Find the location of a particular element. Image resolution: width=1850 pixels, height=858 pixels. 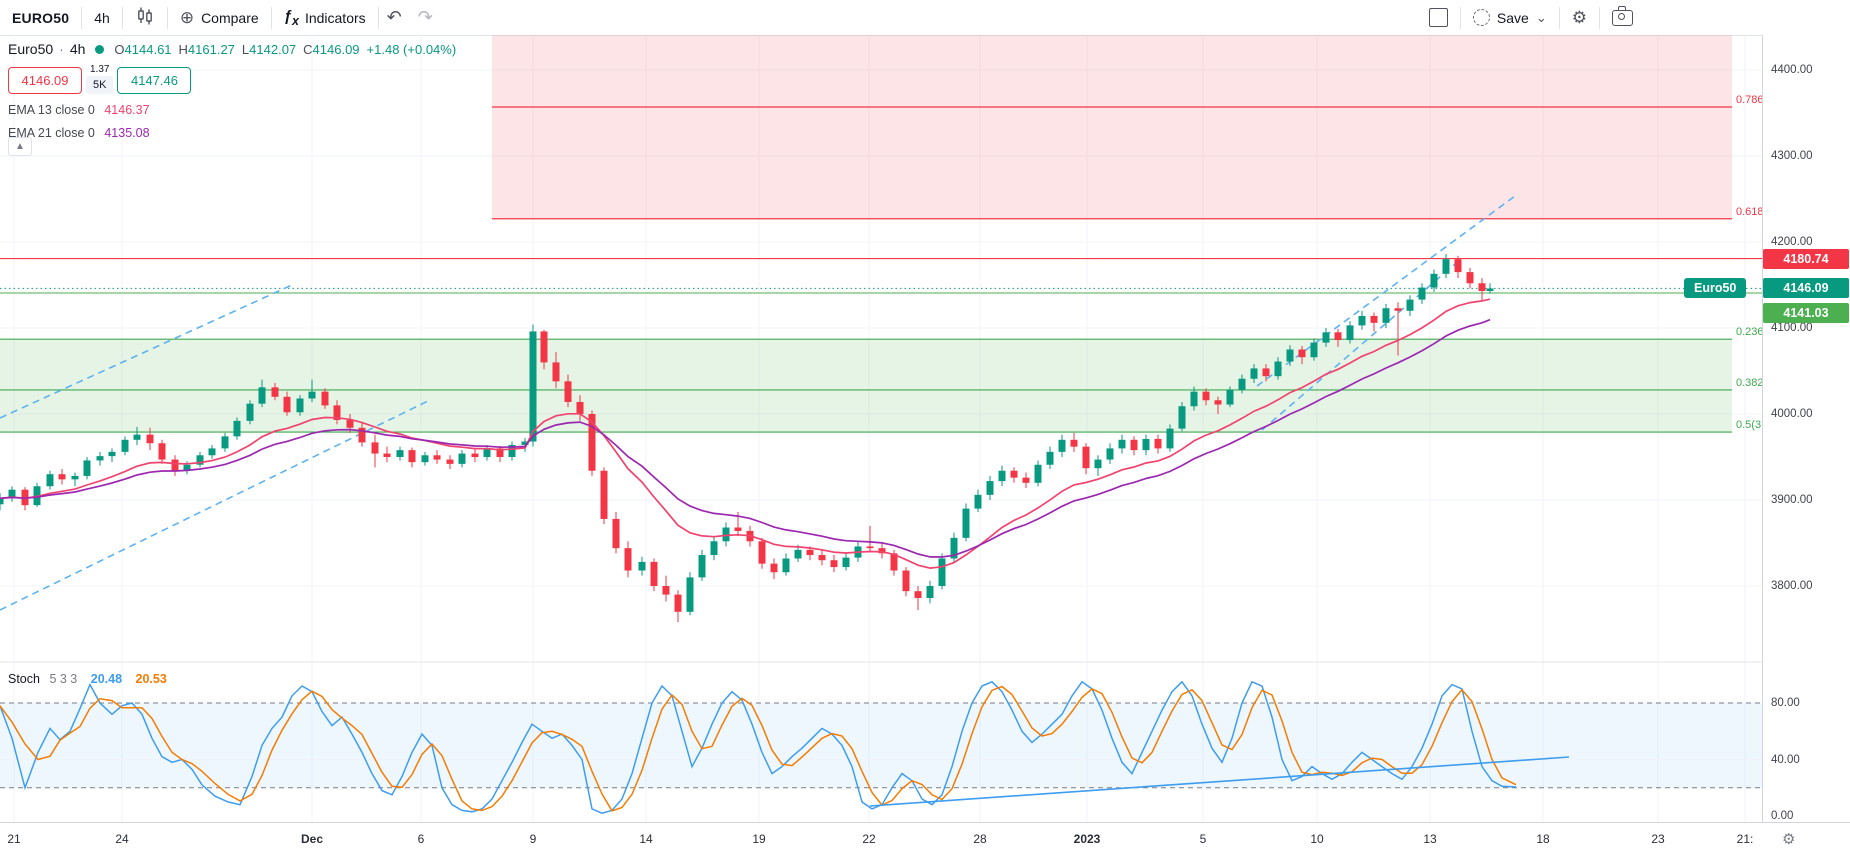

stoch-label: Stoch is located at coordinates (24, 679).